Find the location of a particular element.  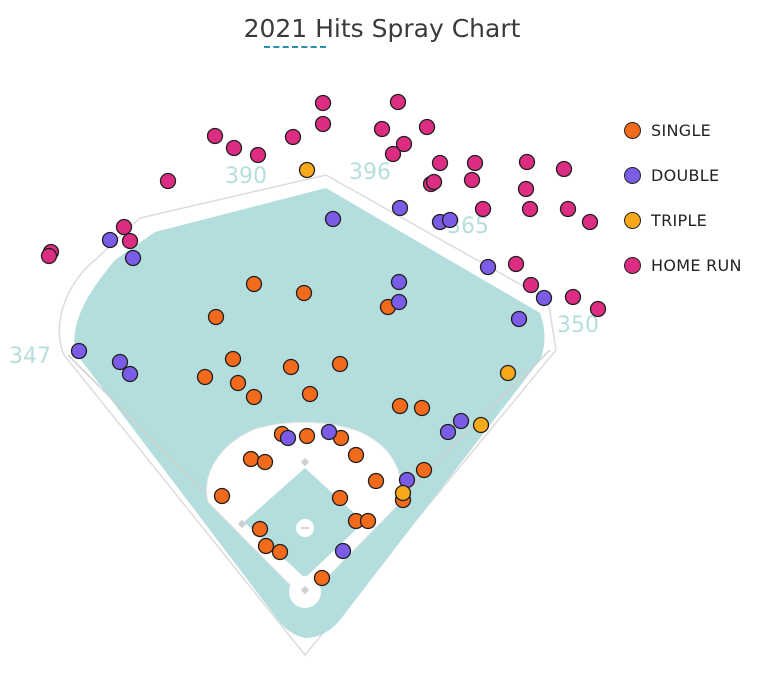

home-plate is located at coordinates (305, 590).